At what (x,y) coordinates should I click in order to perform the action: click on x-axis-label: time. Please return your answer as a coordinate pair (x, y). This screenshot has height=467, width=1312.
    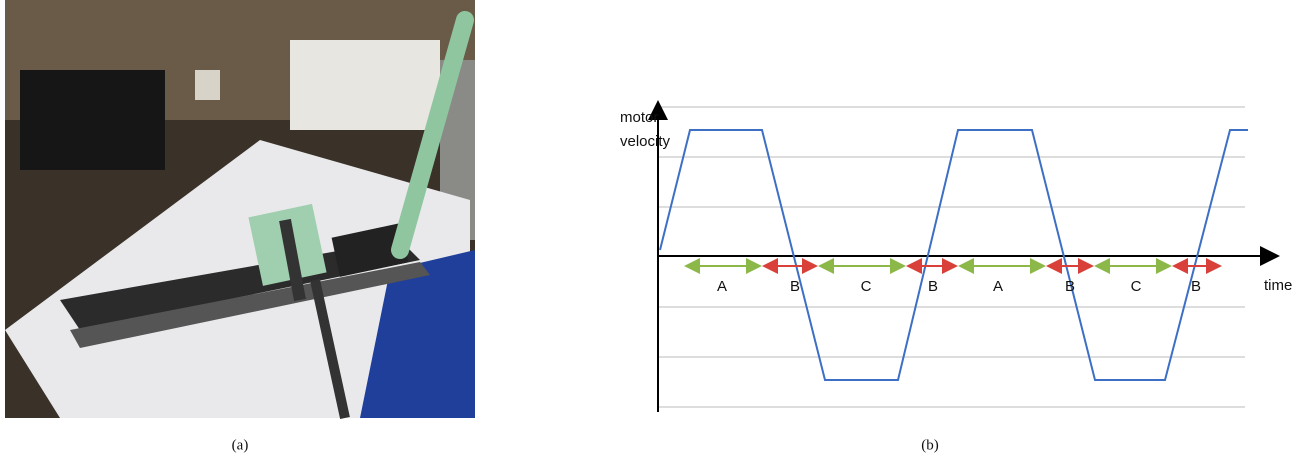
    Looking at the image, I should click on (1278, 285).